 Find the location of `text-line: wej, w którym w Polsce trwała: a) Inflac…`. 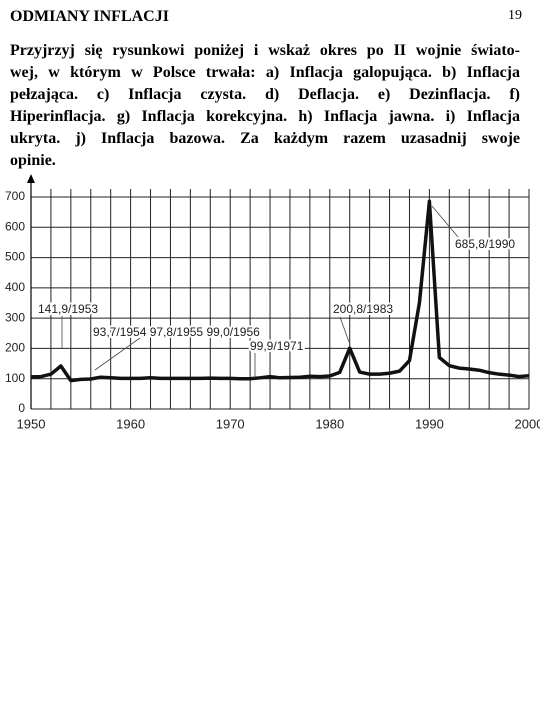

text-line: wej, w którym w Polsce trwała: a) Inflac… is located at coordinates (265, 72).